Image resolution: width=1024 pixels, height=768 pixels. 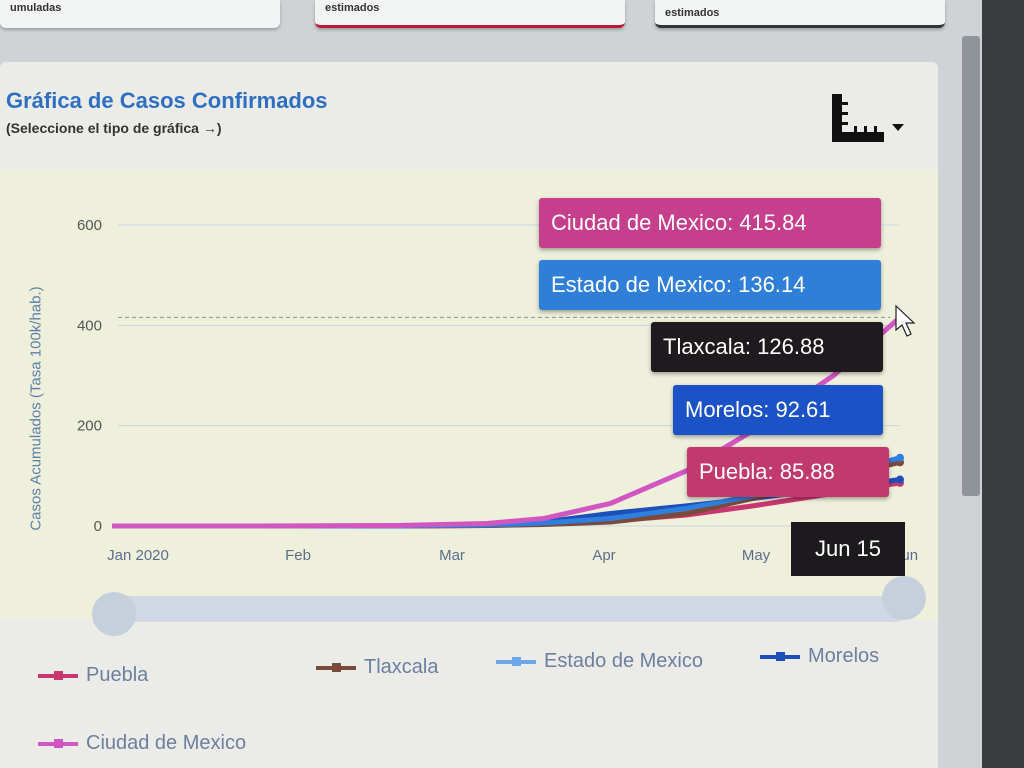 I want to click on chart-type-selector-button, so click(x=869, y=119).